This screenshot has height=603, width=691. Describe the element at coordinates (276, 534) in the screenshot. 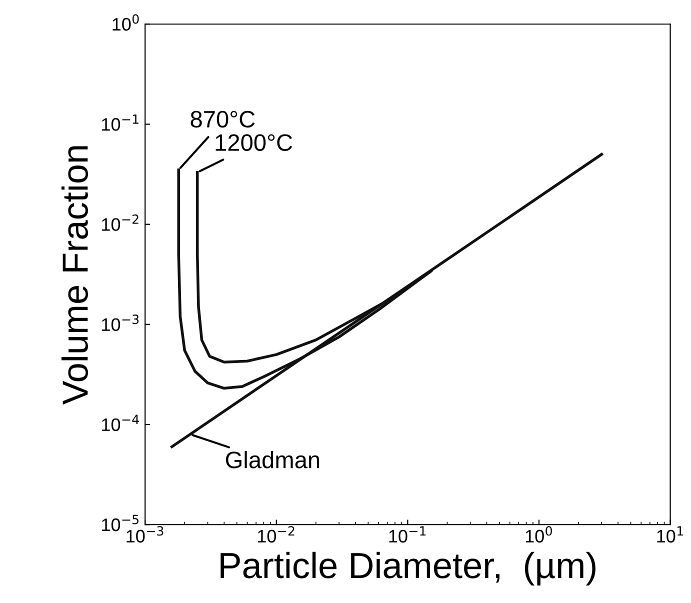

I see `x-tick-label: 10$^{−2}$` at that location.